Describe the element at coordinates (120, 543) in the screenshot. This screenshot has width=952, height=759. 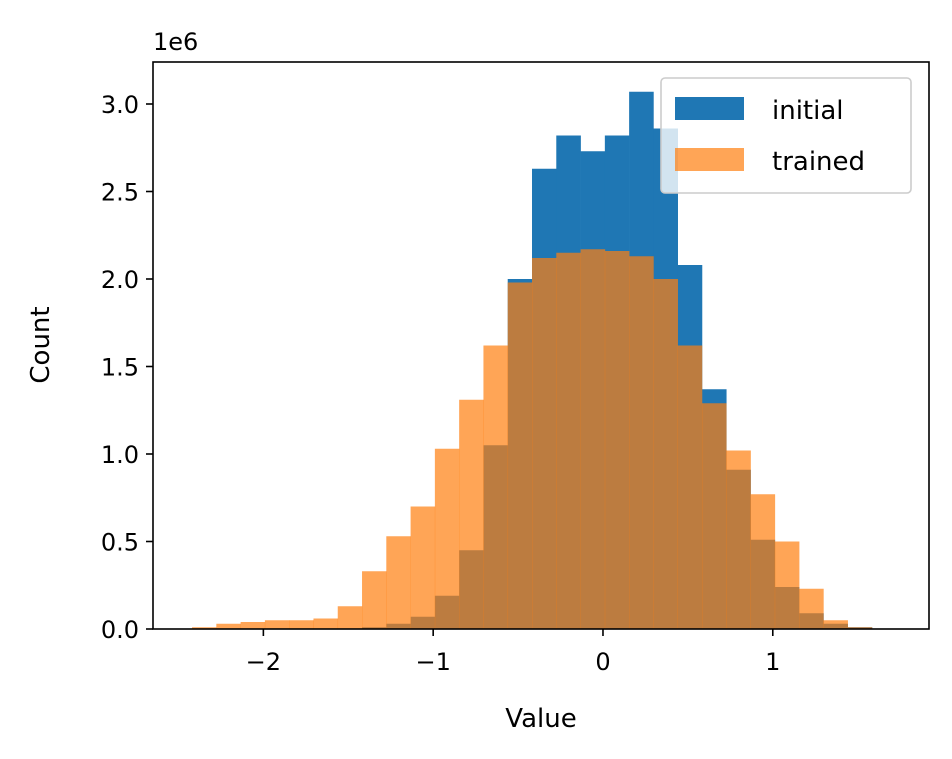
I see `y-tick-label: 0.5` at that location.